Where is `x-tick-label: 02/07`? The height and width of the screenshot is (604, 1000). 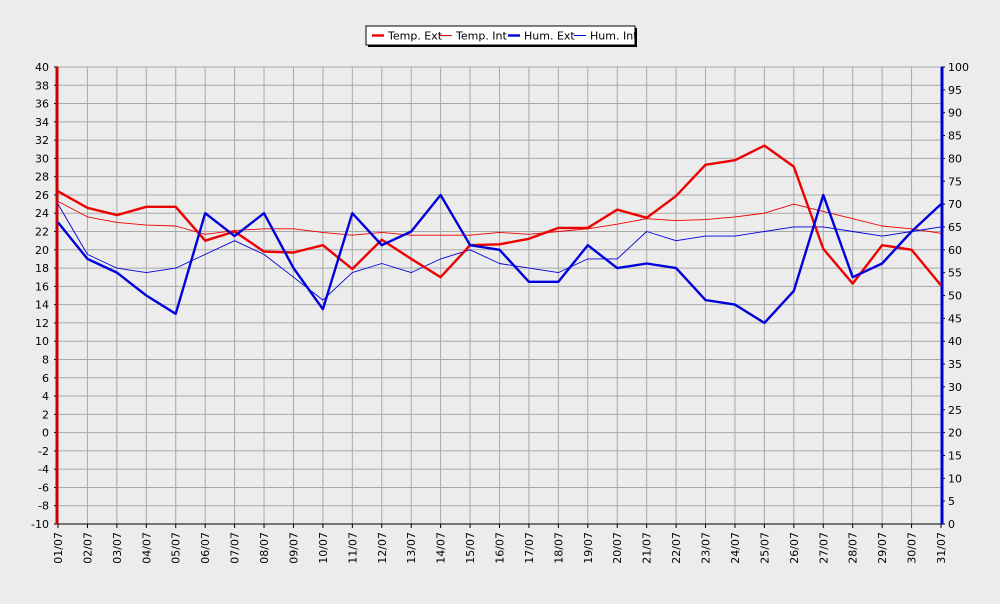 x-tick-label: 02/07 is located at coordinates (87, 548).